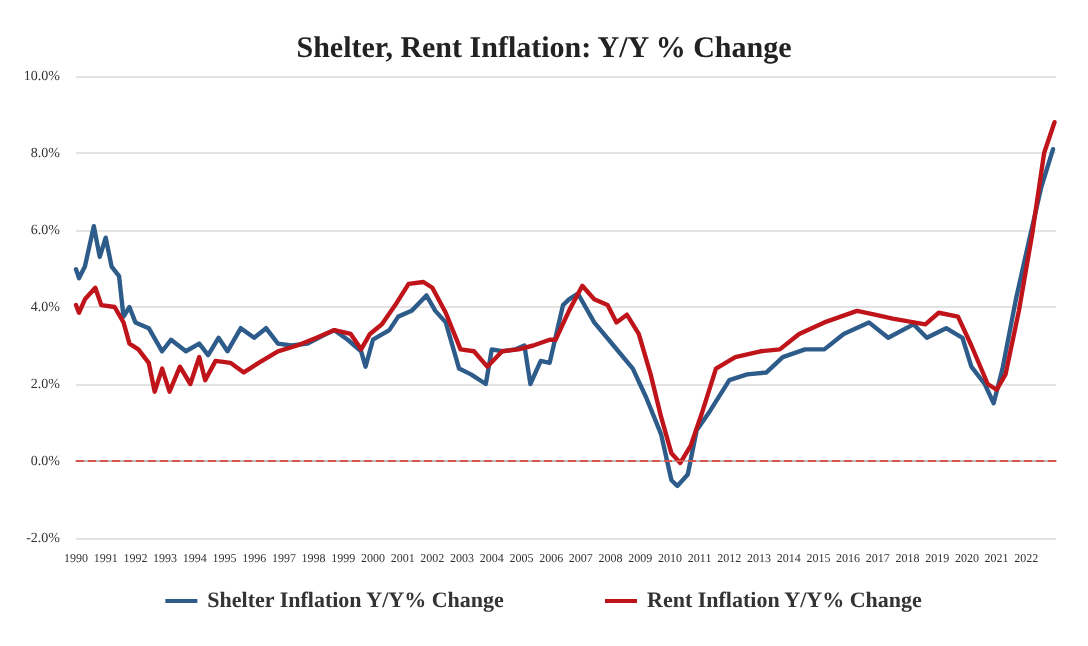  I want to click on legend-label: Rent Inflation Y/Y% Change, so click(784, 601).